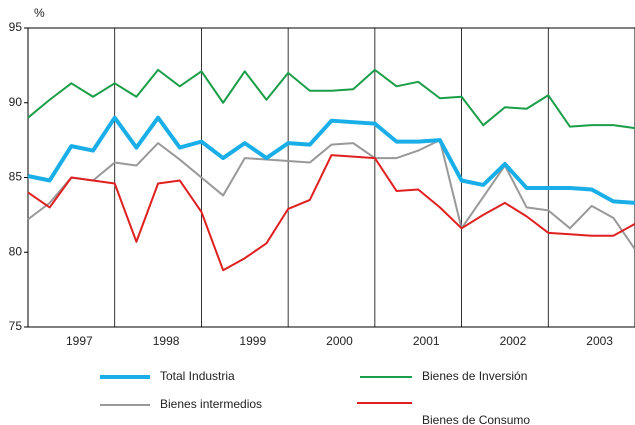 Image resolution: width=635 pixels, height=425 pixels. Describe the element at coordinates (166, 341) in the screenshot. I see `x-tick-label: 1998` at that location.